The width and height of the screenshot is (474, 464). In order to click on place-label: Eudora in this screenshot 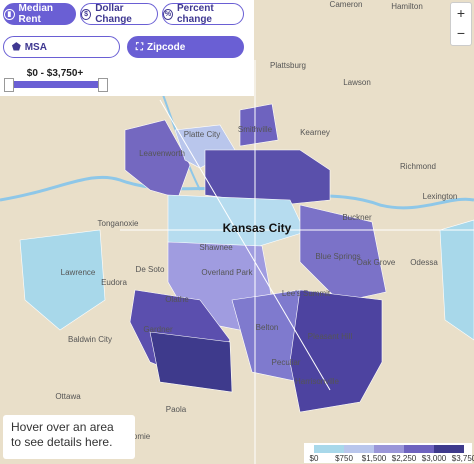, I will do `click(114, 282)`.